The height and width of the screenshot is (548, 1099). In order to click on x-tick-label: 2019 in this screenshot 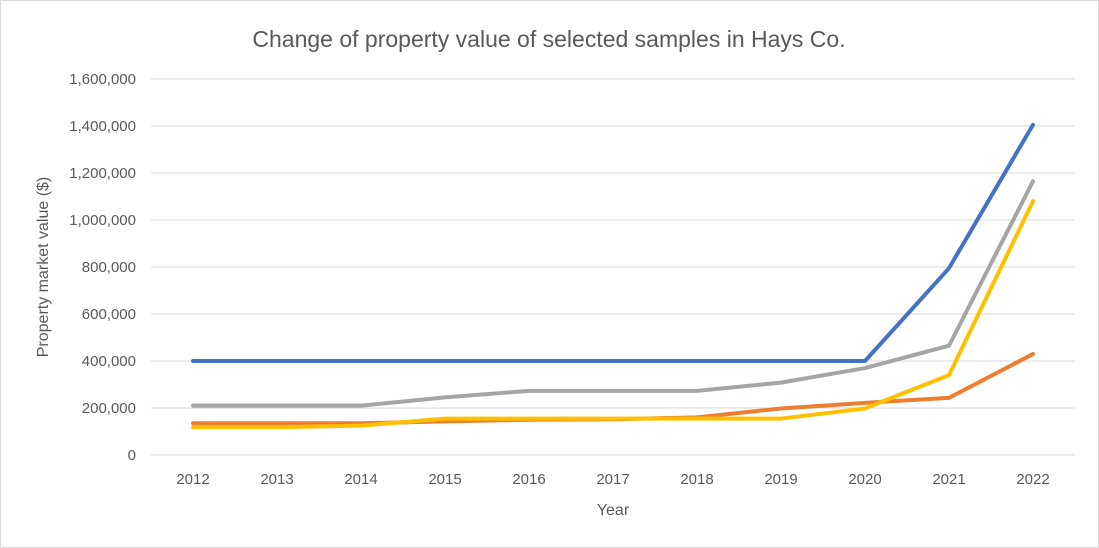, I will do `click(780, 479)`.